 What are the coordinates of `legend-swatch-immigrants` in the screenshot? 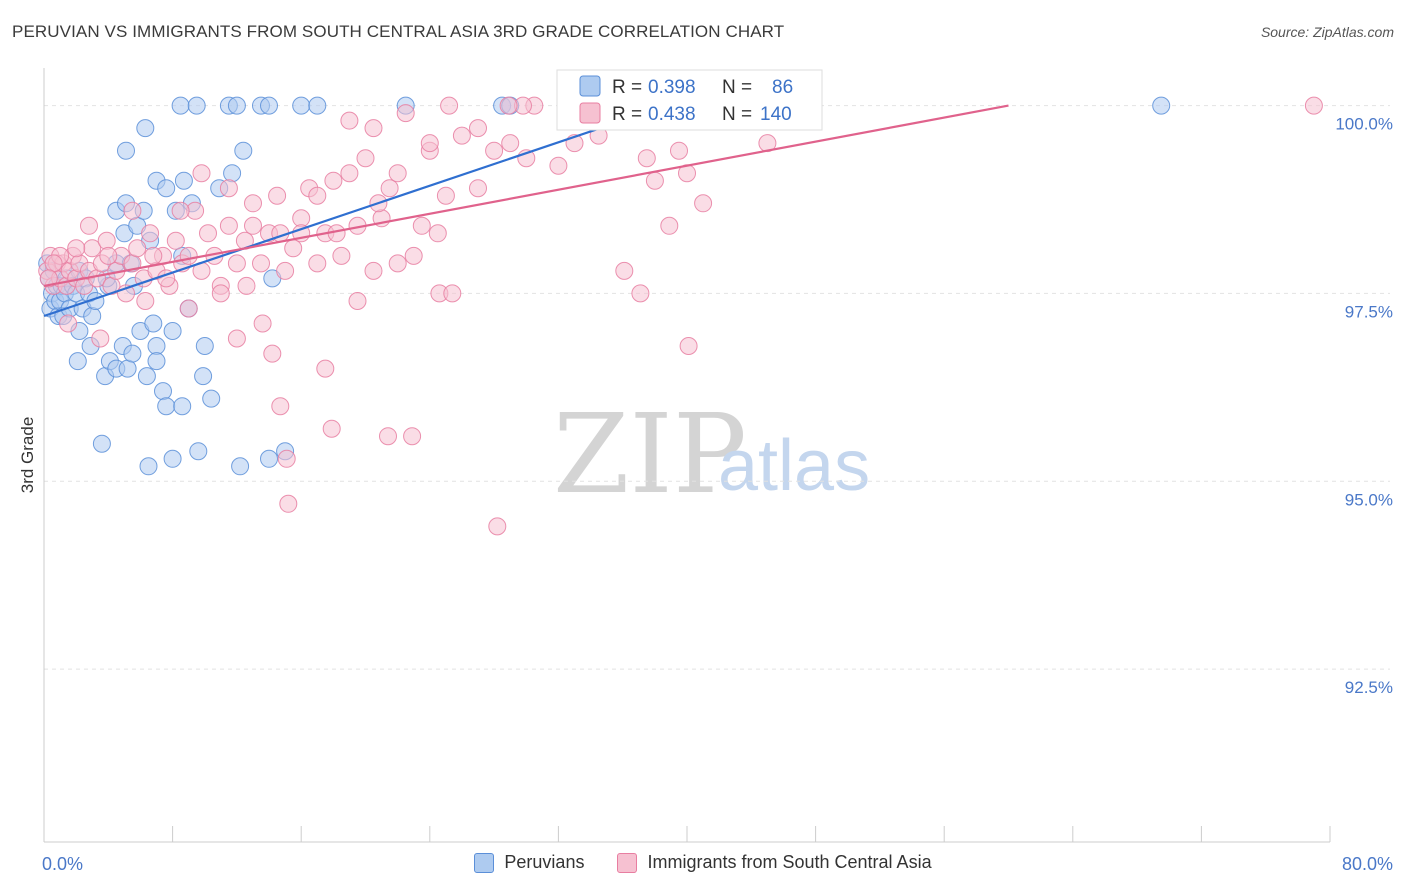 It's located at (627, 862).